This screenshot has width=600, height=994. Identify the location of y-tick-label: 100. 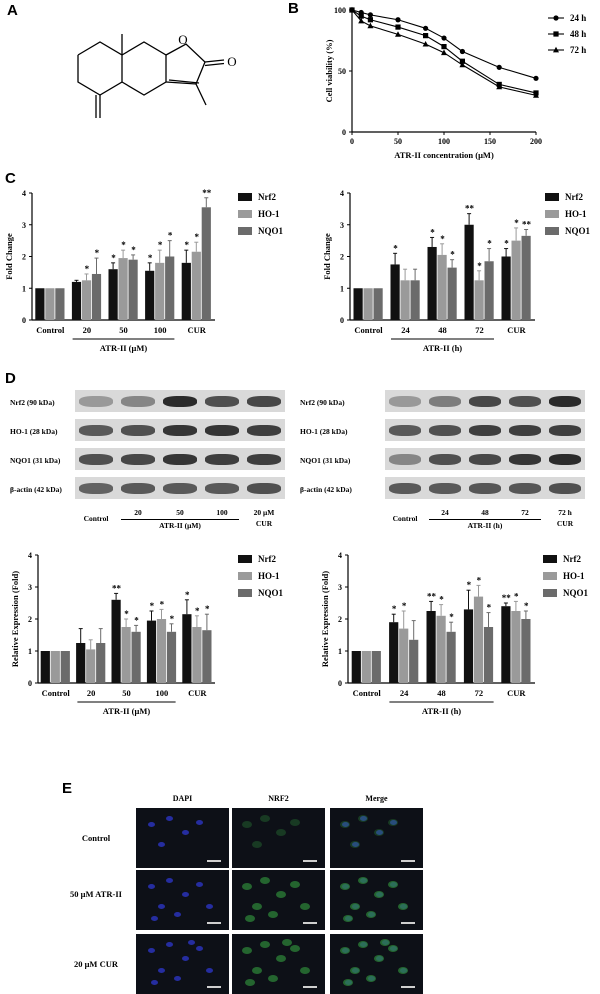
(340, 10).